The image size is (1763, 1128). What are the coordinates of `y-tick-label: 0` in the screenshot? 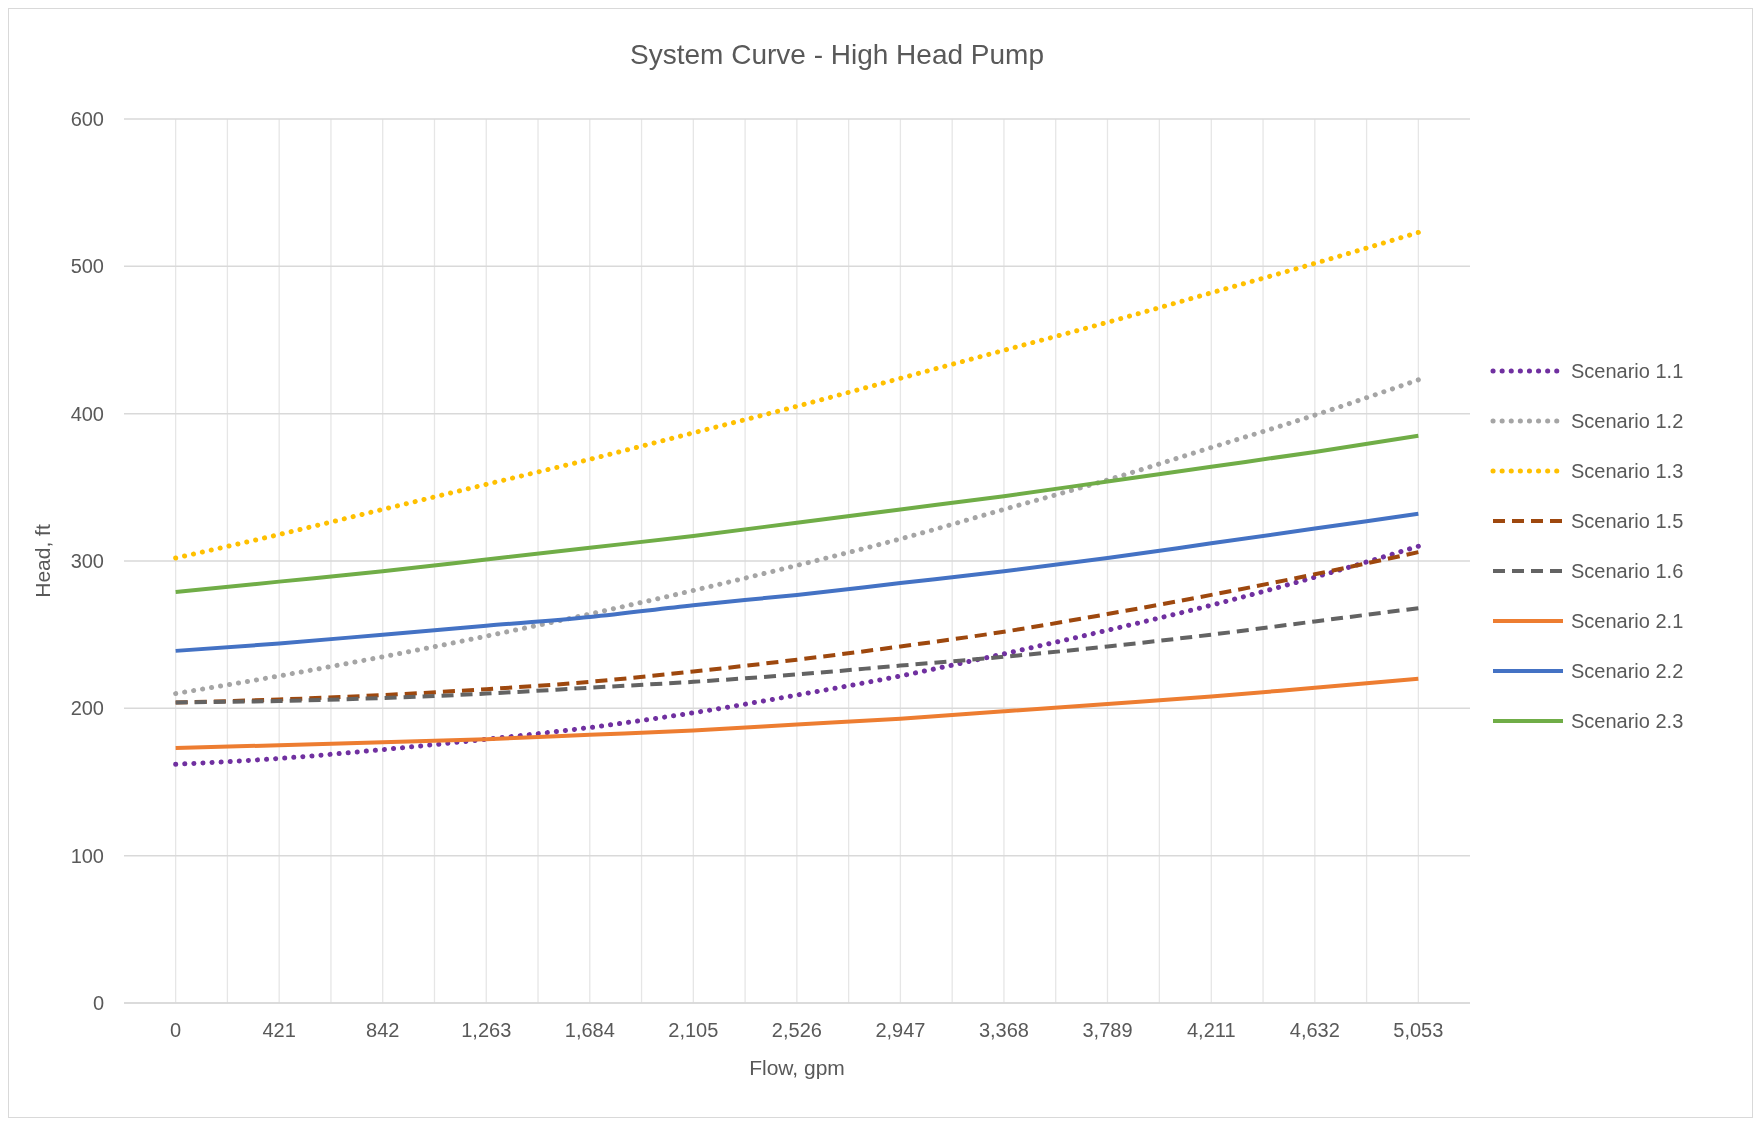 It's located at (98, 1003).